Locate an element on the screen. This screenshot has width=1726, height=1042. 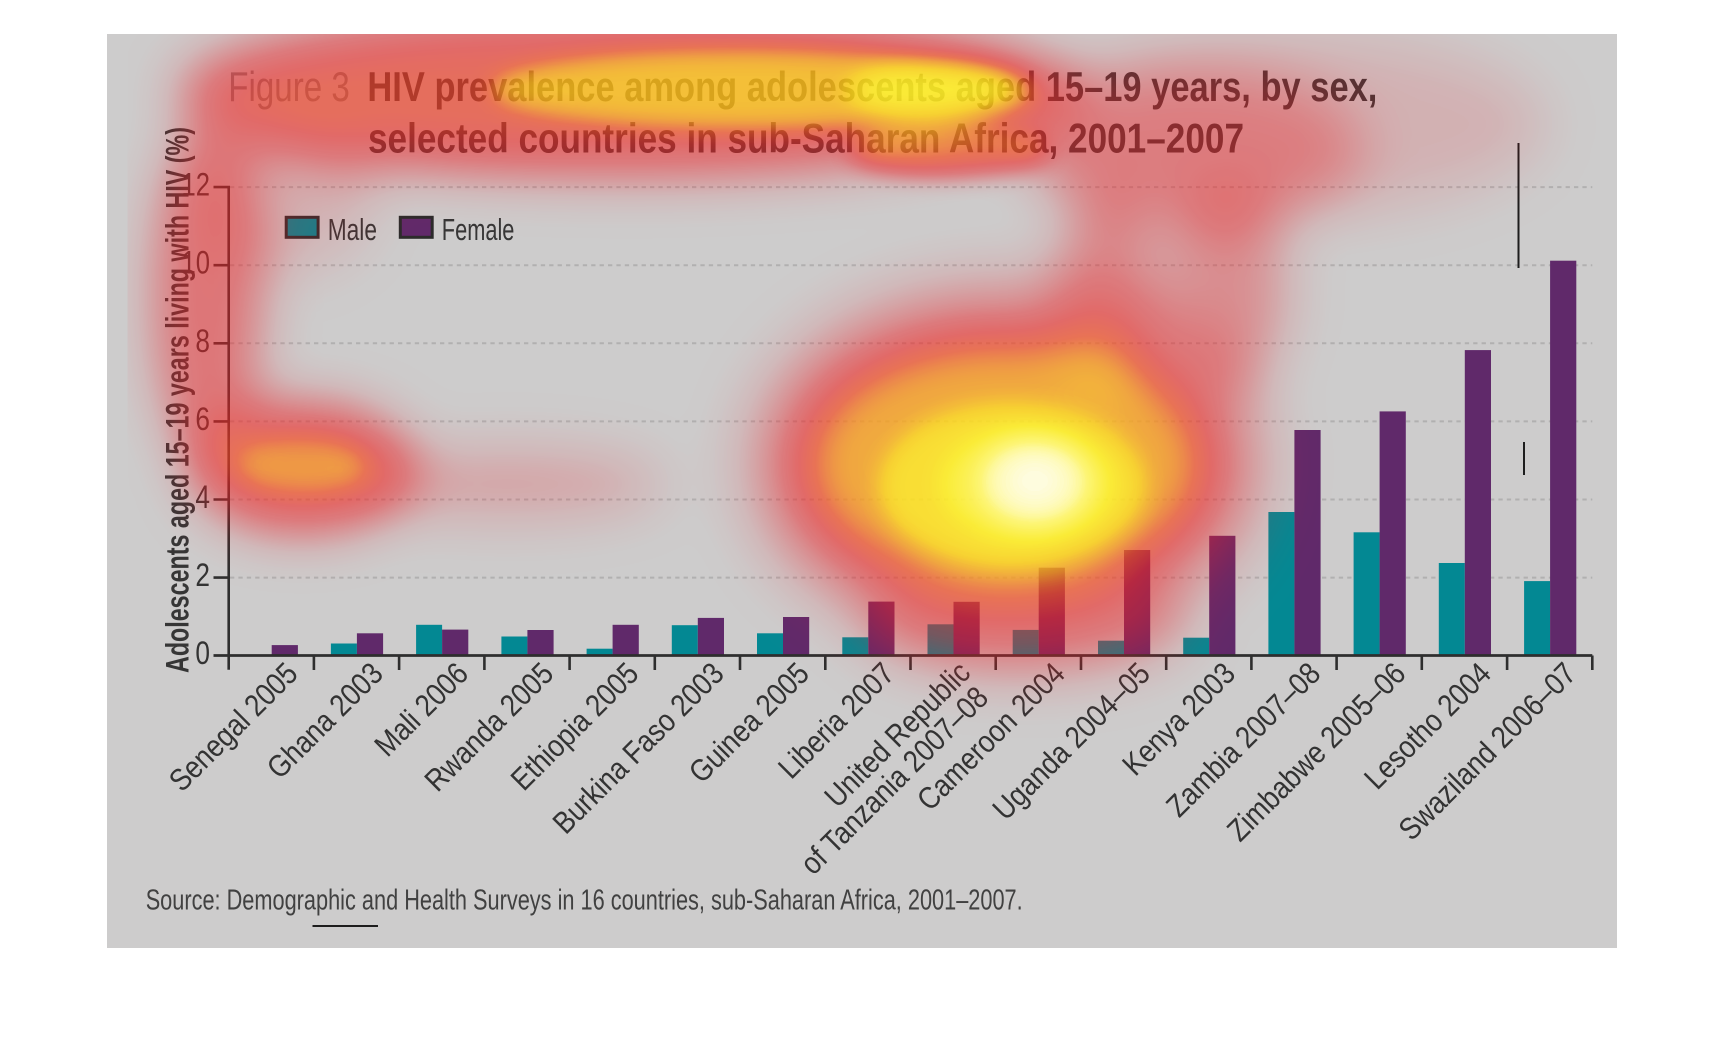
svg-text: Male is located at coordinates (352, 229).